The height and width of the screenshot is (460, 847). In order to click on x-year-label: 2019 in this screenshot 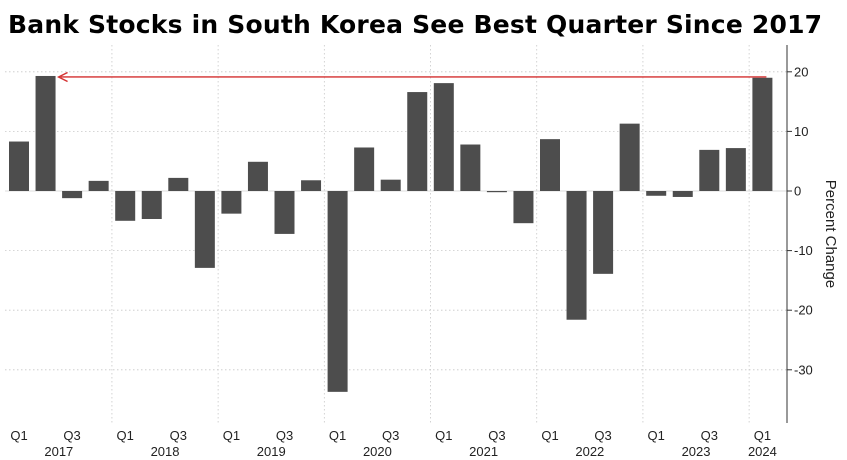, I will do `click(271, 451)`.